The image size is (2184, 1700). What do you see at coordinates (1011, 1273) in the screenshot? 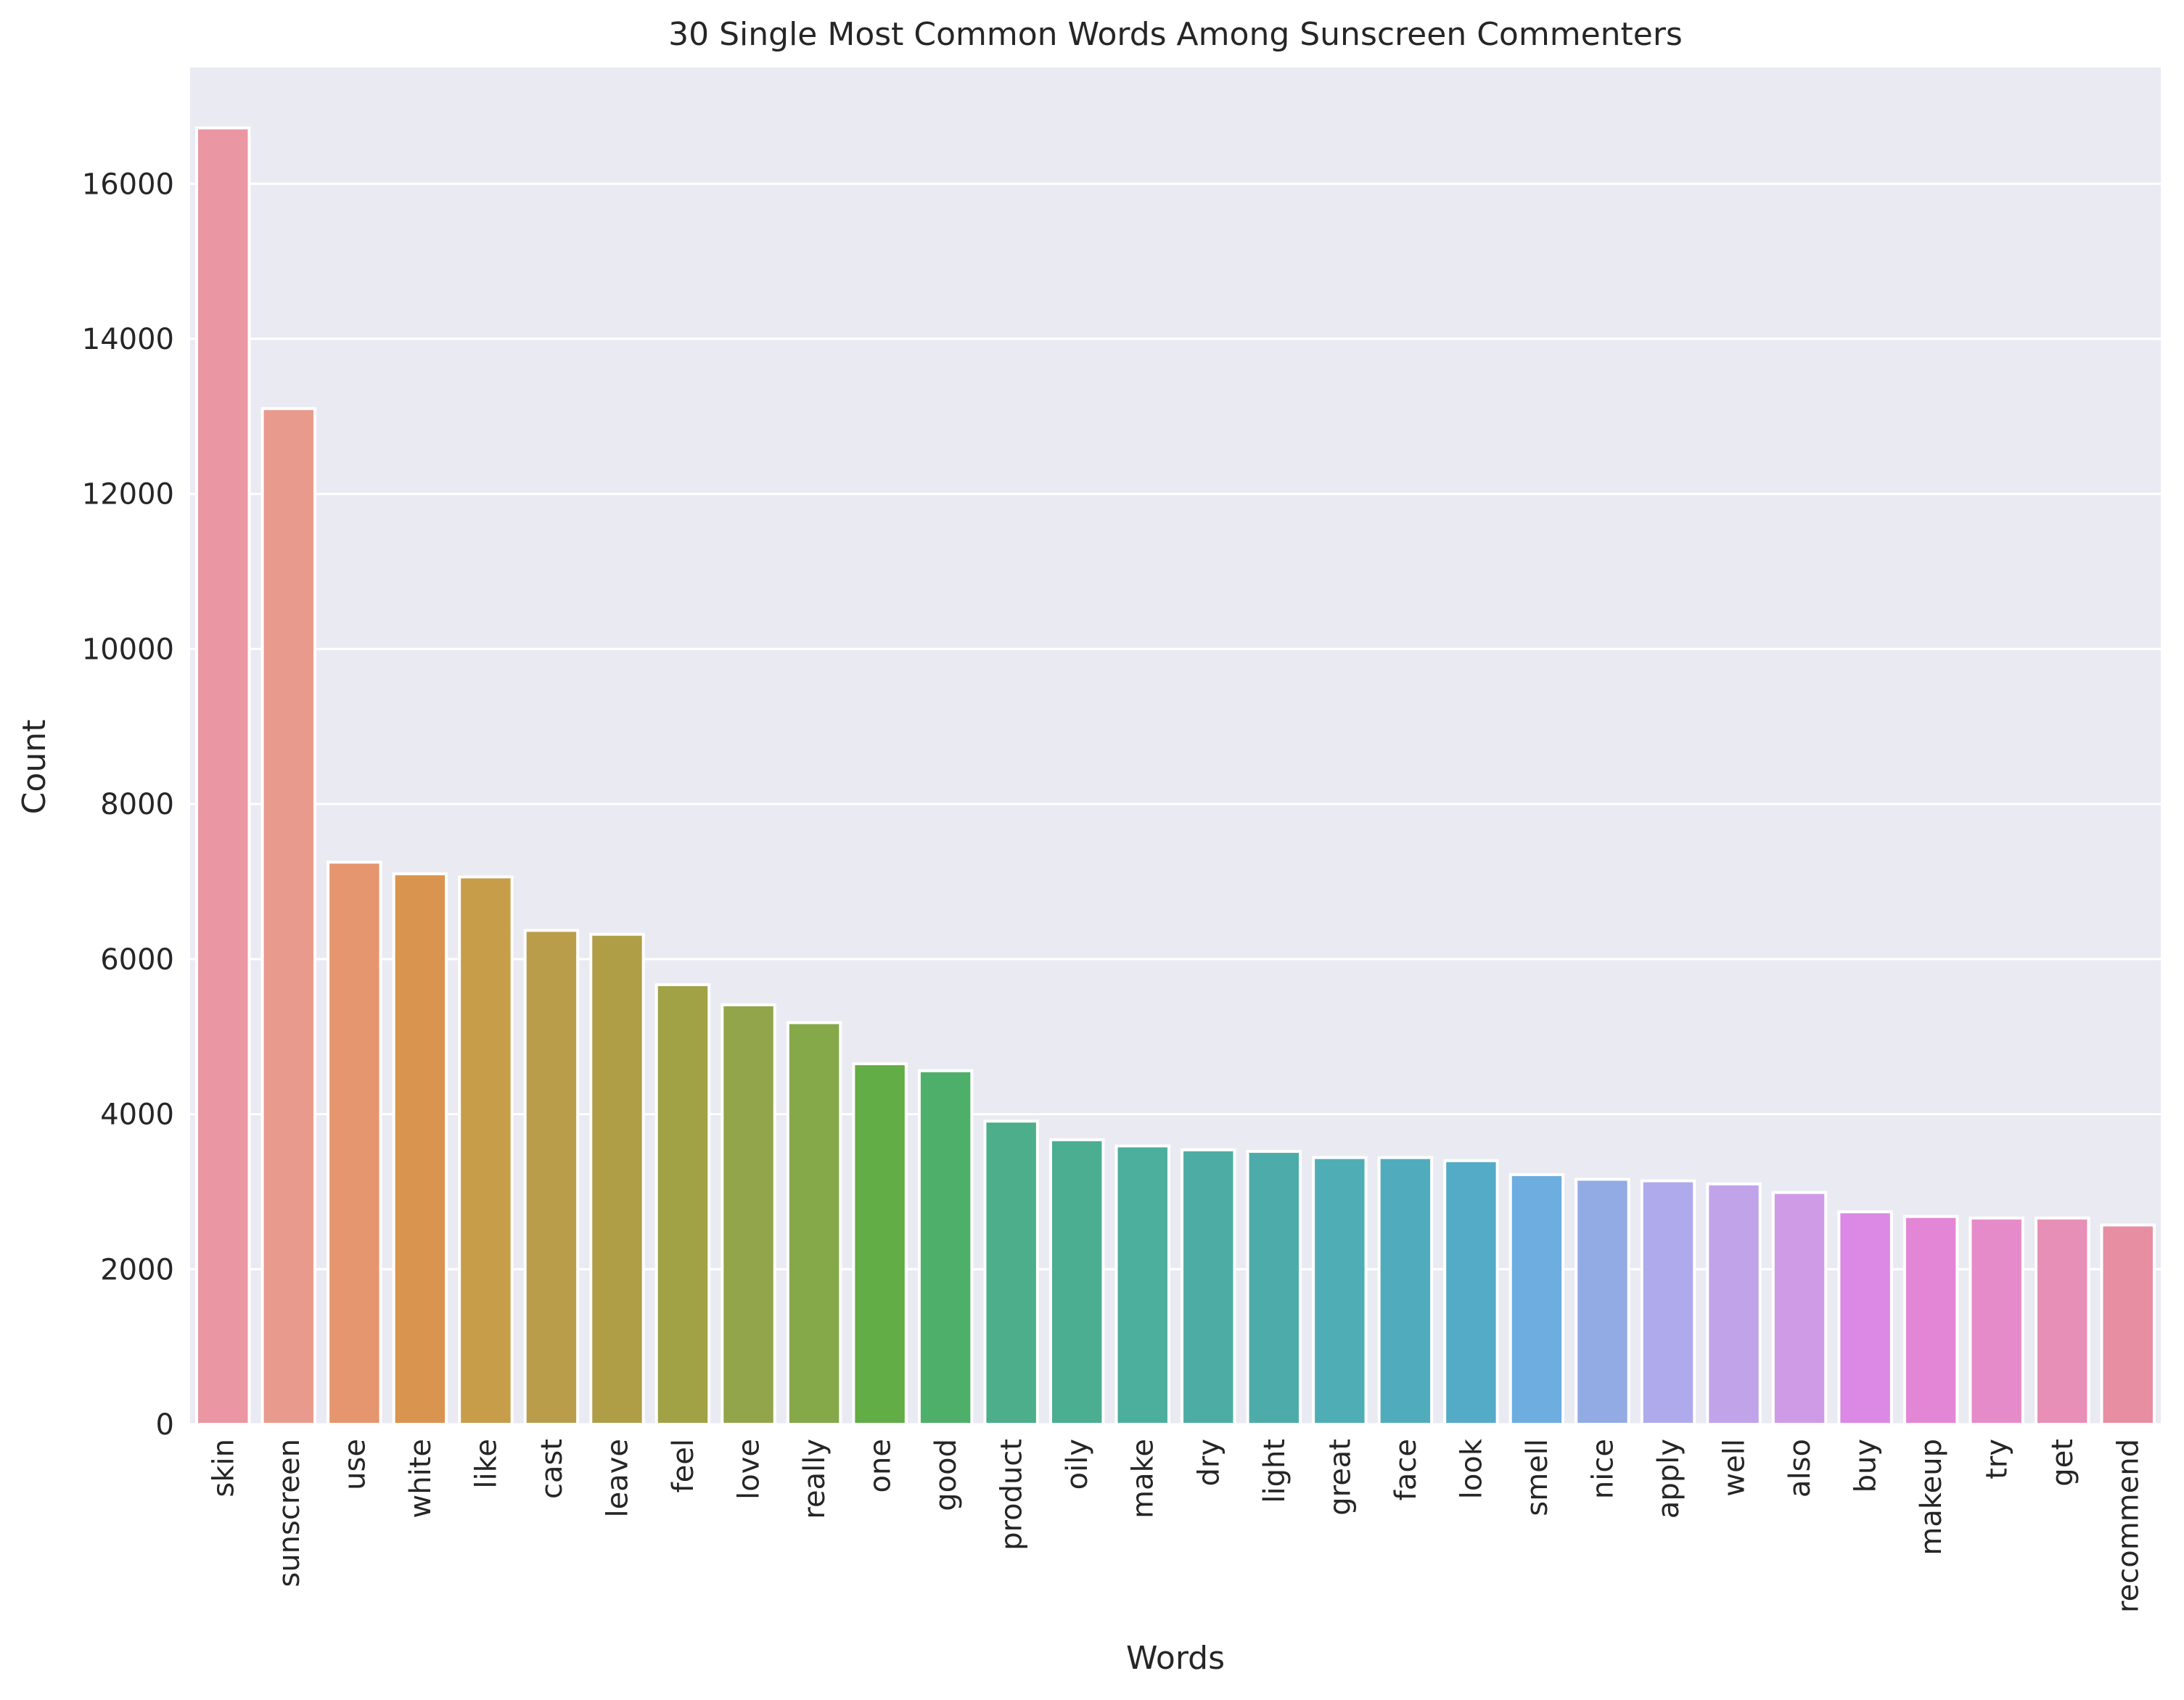
I see `bar-product` at bounding box center [1011, 1273].